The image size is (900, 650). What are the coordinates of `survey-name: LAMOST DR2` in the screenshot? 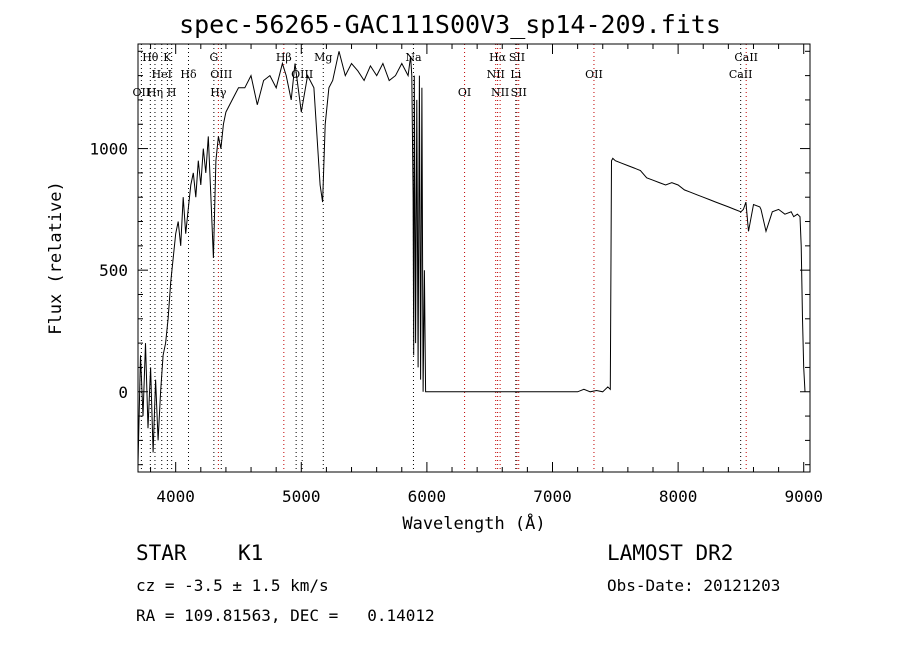 It's located at (670, 553).